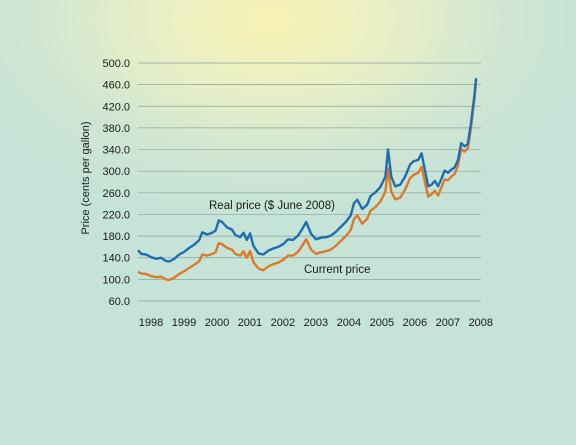 This screenshot has width=576, height=445. I want to click on y-tick-label: 500.0, so click(116, 64).